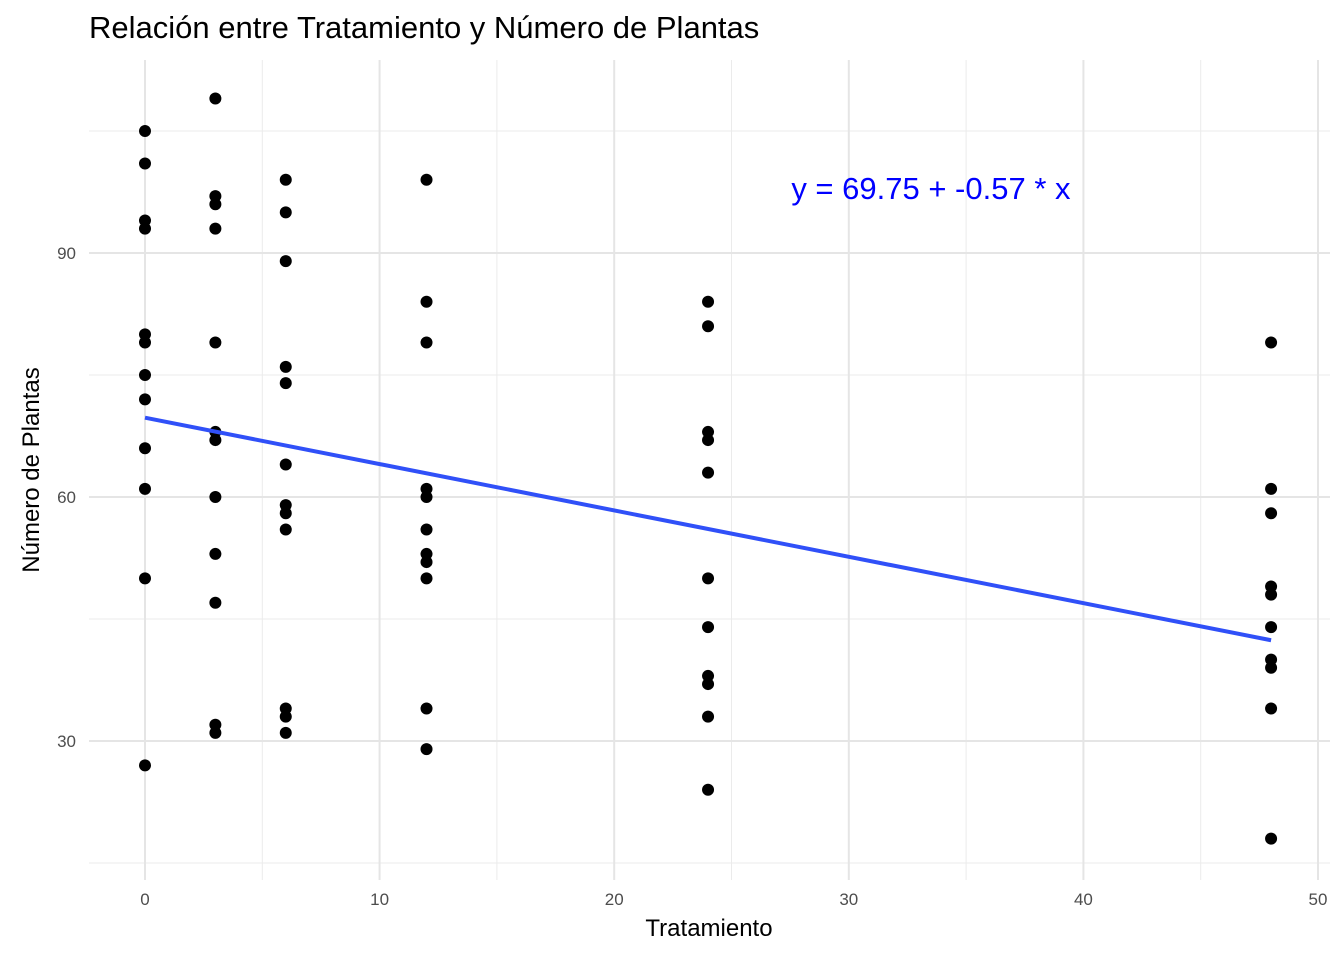 This screenshot has height=960, width=1344. I want to click on x-axis-label: Tratamiento, so click(709, 928).